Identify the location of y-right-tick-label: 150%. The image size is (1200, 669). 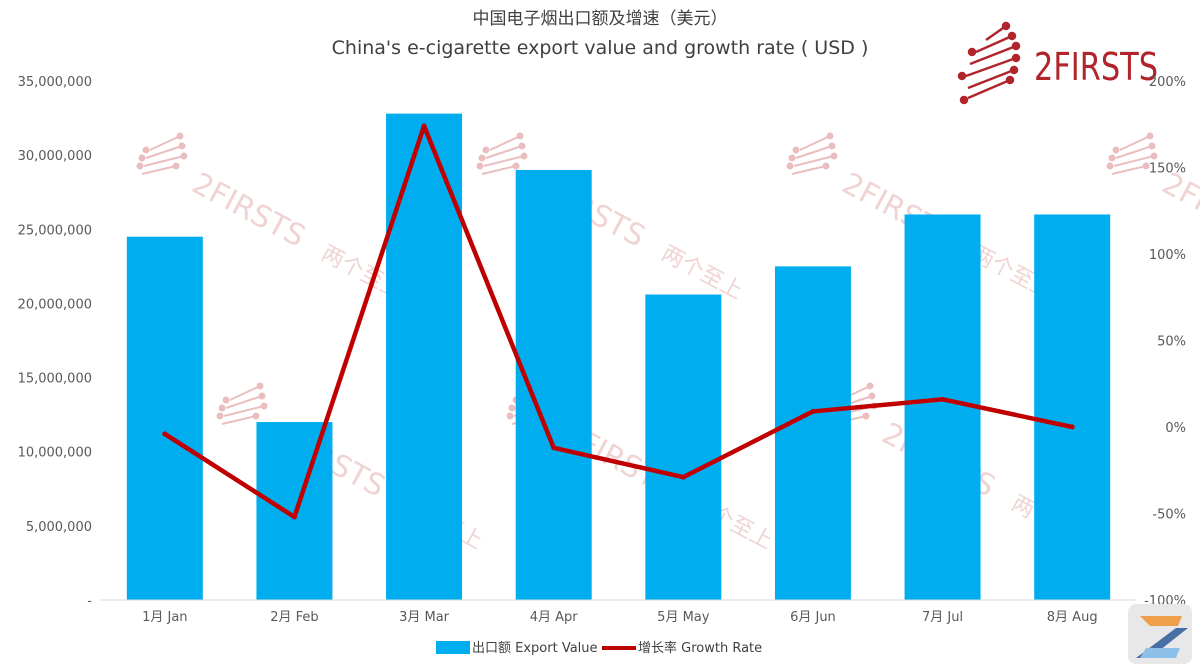
(1167, 169).